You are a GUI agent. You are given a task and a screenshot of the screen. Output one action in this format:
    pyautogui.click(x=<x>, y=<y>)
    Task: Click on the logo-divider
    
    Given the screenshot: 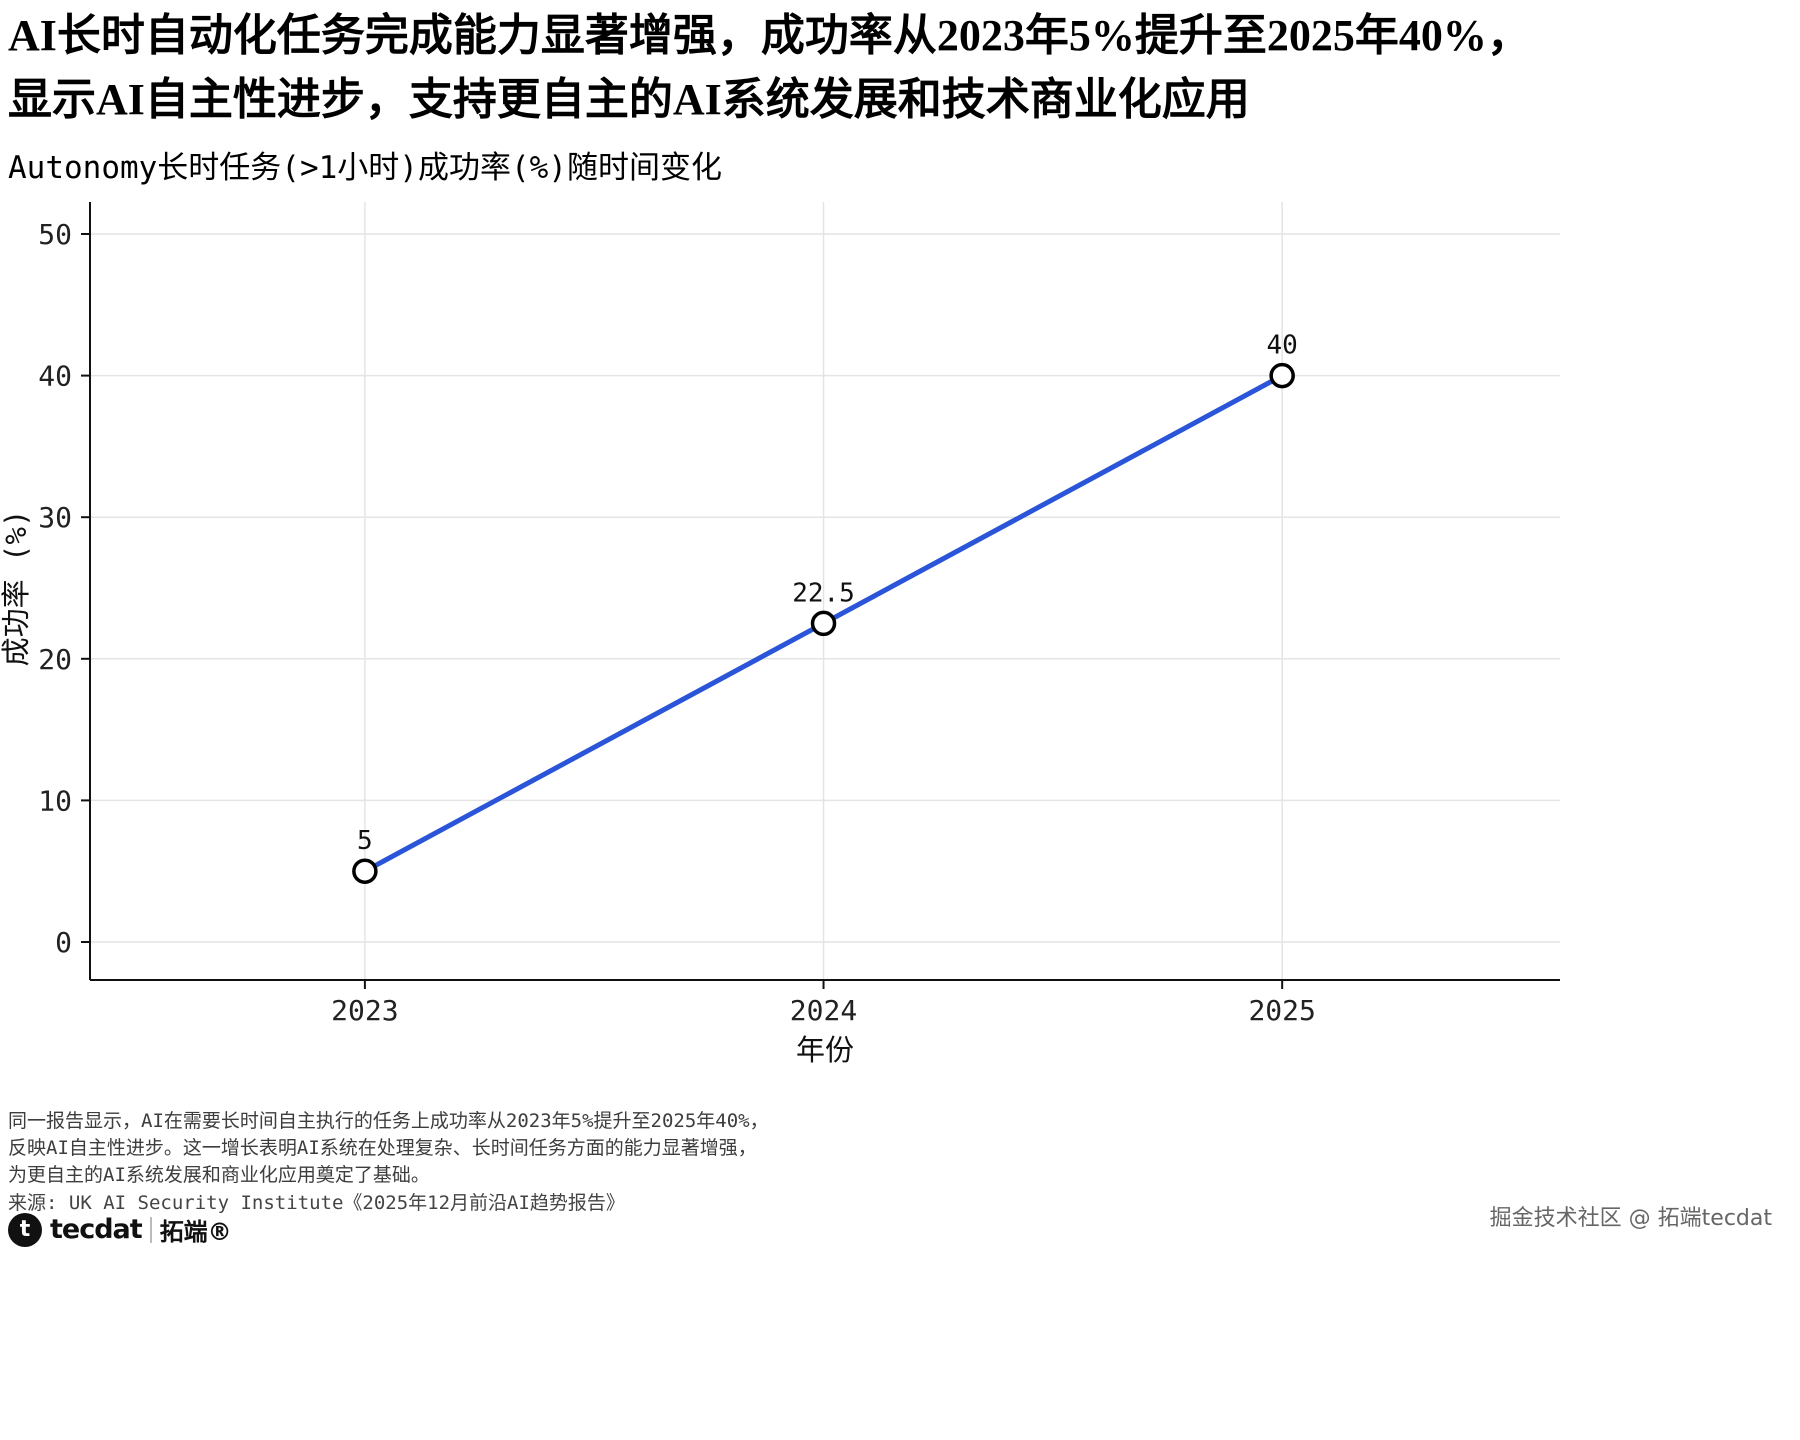 What is the action you would take?
    pyautogui.click(x=150, y=1229)
    